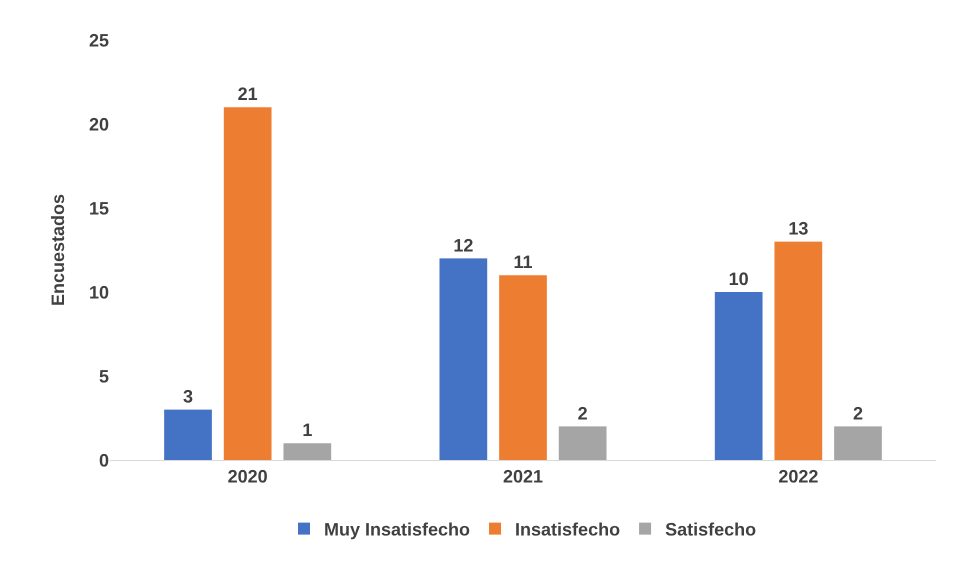  I want to click on data-label: 21, so click(248, 94).